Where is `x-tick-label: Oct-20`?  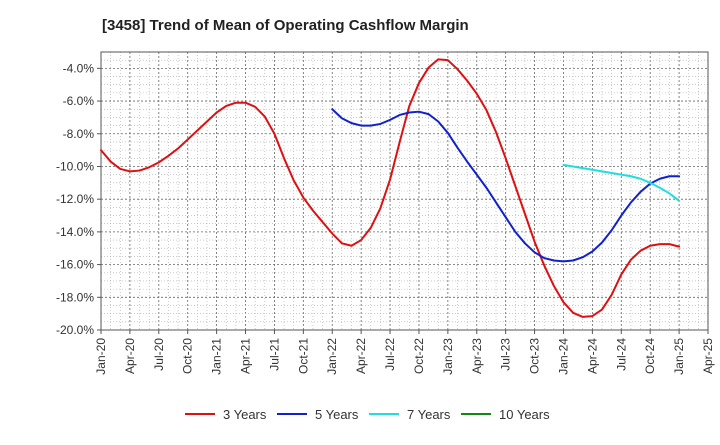 x-tick-label: Oct-20 is located at coordinates (188, 356).